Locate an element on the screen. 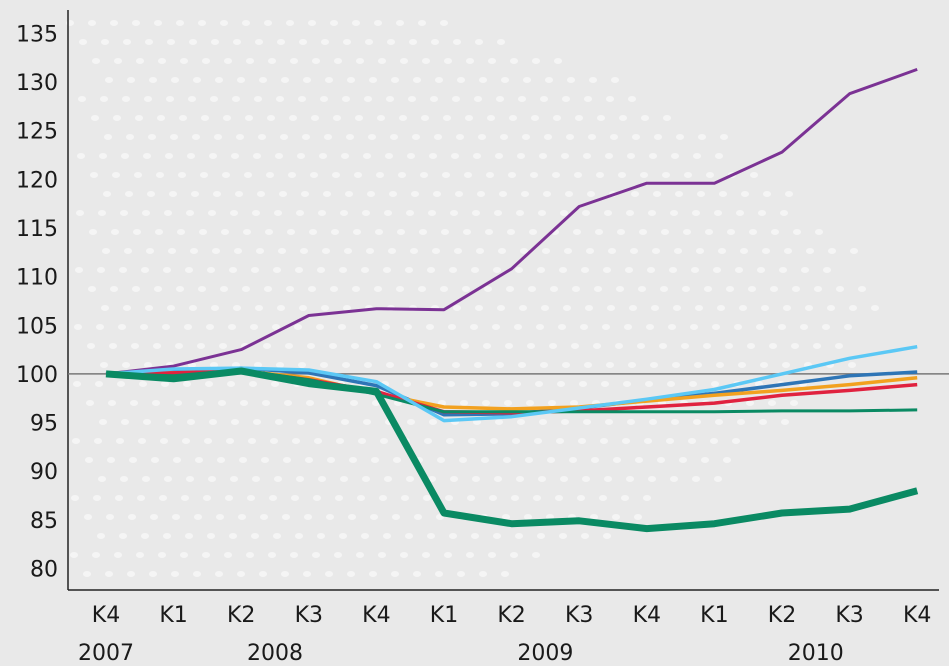  y-axis-labels: 80 85 90 95 100 105 110 115 120 125 130 135 is located at coordinates (37, 302).